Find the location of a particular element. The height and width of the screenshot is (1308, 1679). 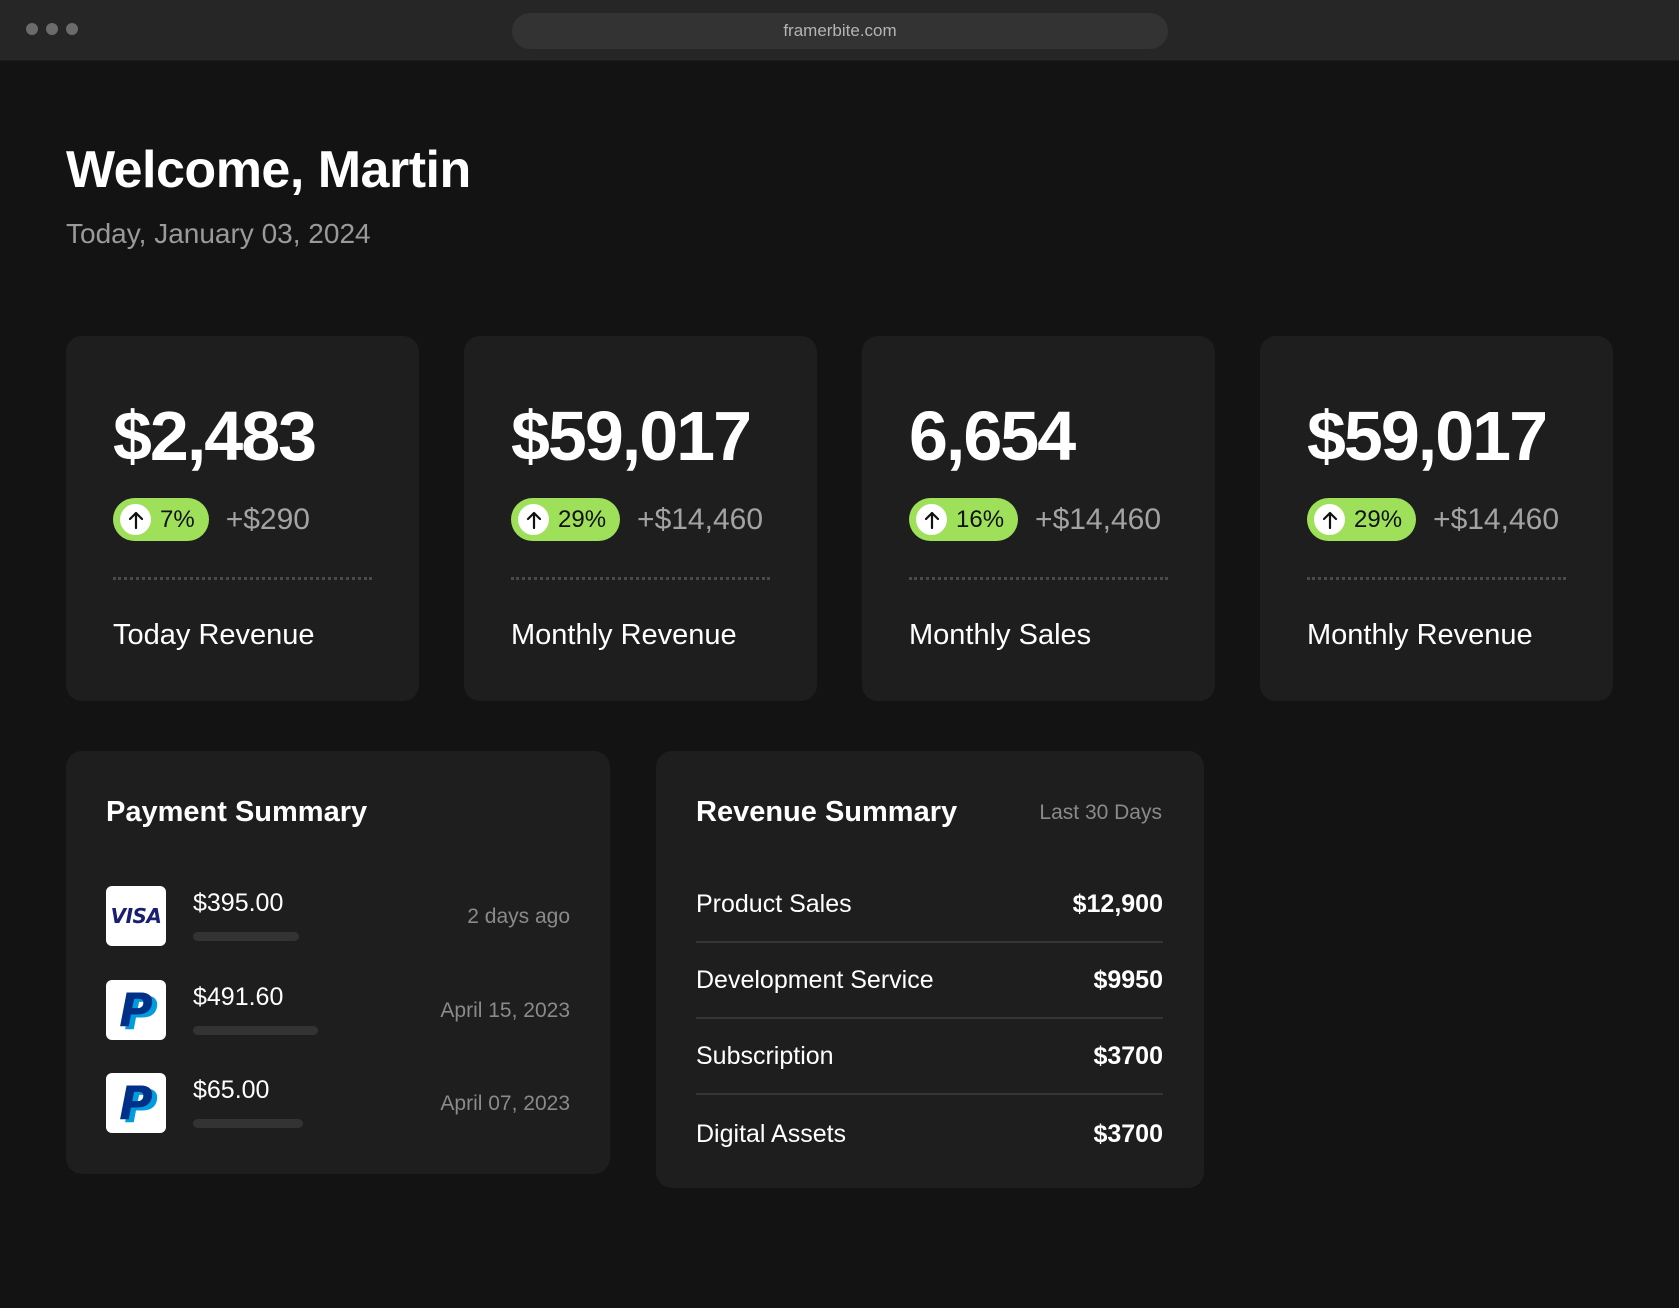

page-header: Welcome, Martin Today, January 03, 2024 is located at coordinates (268, 195).